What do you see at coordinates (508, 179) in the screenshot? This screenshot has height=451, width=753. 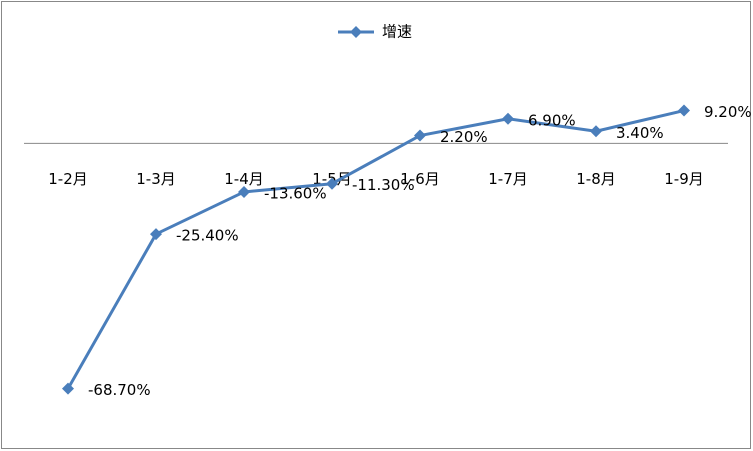 I see `x-tick-label: 1-7月` at bounding box center [508, 179].